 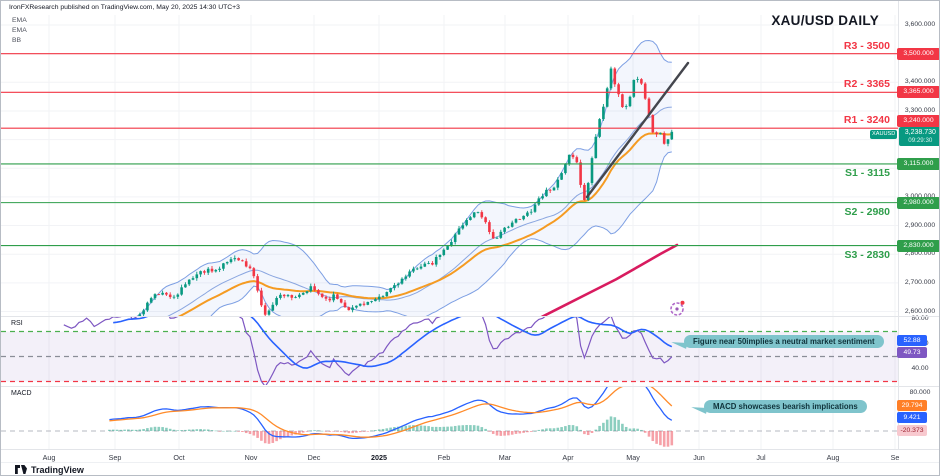 I want to click on axis-separator, so click(x=898, y=225).